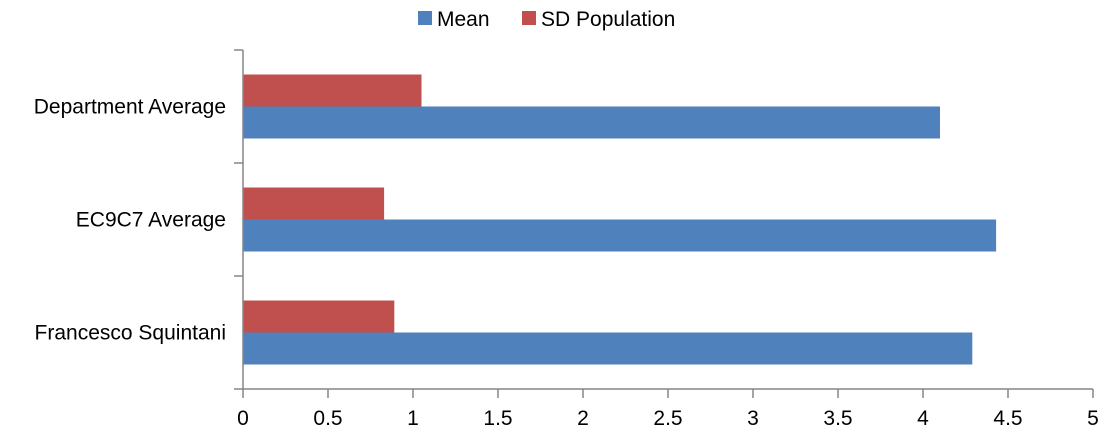  What do you see at coordinates (620, 235) in the screenshot?
I see `bar-mean-ec9c7-average` at bounding box center [620, 235].